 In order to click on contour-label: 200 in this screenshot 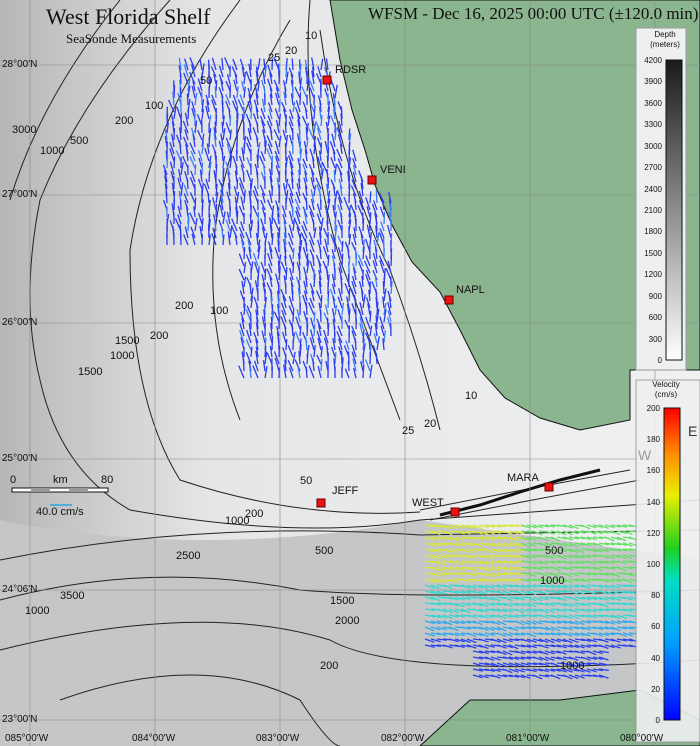, I will do `click(184, 306)`.